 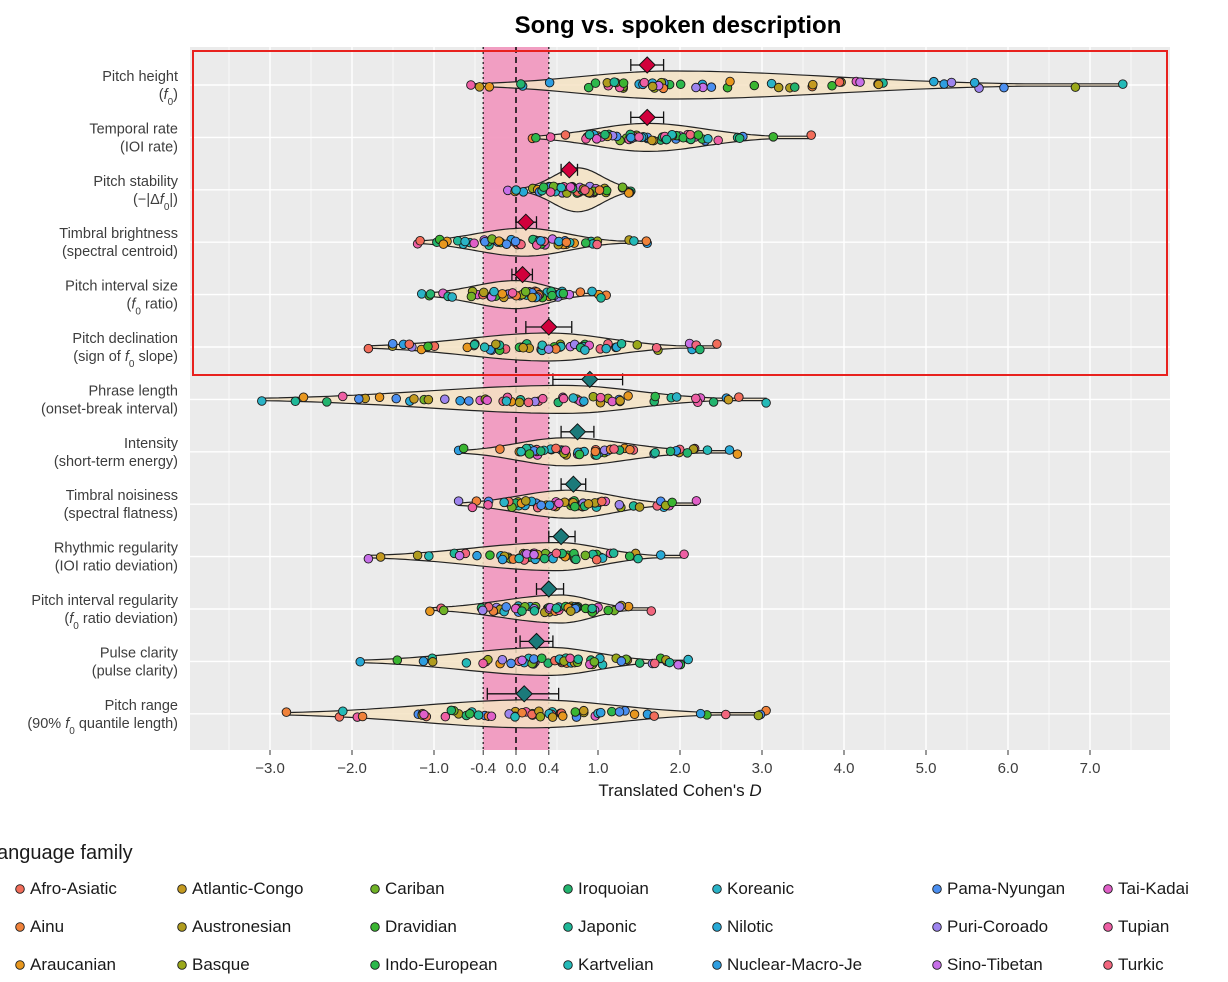 What do you see at coordinates (149, 147) in the screenshot?
I see `y-label: (IOI rate)` at bounding box center [149, 147].